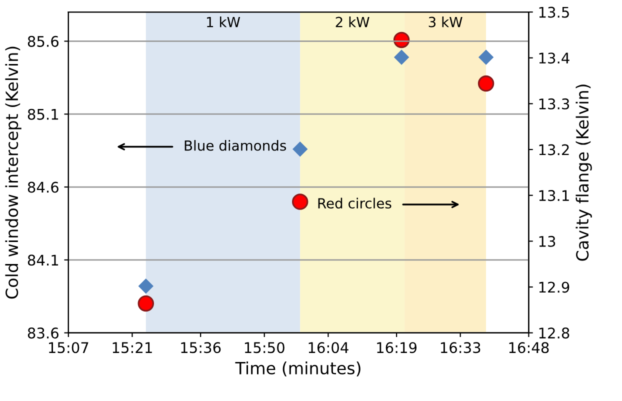 The width and height of the screenshot is (622, 401). I want to click on x-tick-label: 16:33, so click(460, 348).